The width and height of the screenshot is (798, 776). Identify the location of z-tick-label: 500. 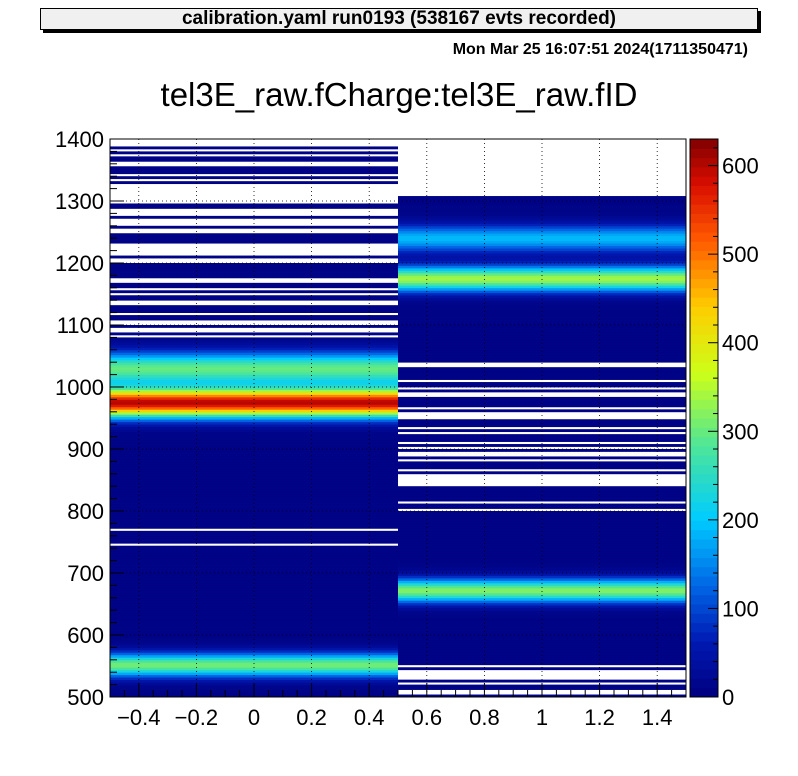
(740, 254).